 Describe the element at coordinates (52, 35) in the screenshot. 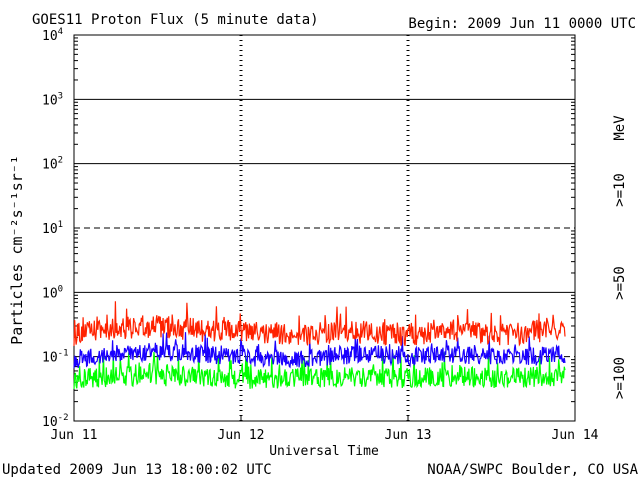

I see `y-tick-label: 10⁴` at that location.